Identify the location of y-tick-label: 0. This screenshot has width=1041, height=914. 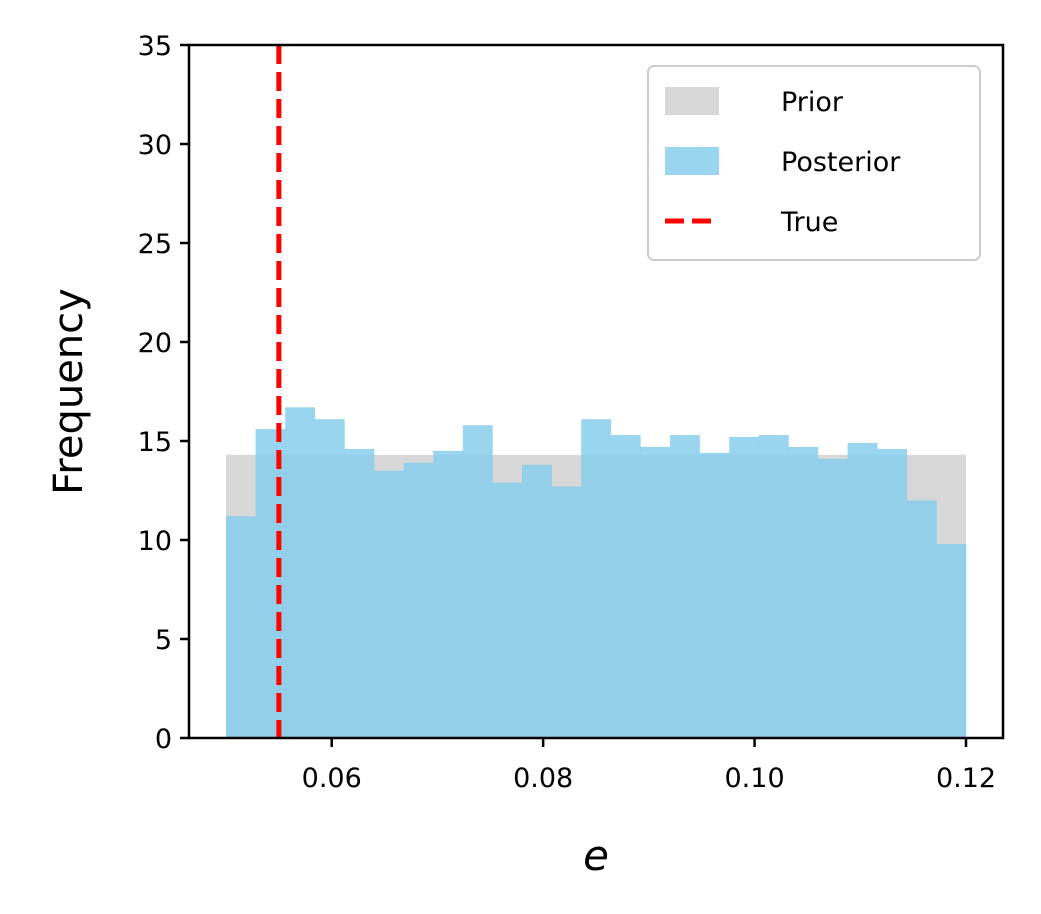
(163, 739).